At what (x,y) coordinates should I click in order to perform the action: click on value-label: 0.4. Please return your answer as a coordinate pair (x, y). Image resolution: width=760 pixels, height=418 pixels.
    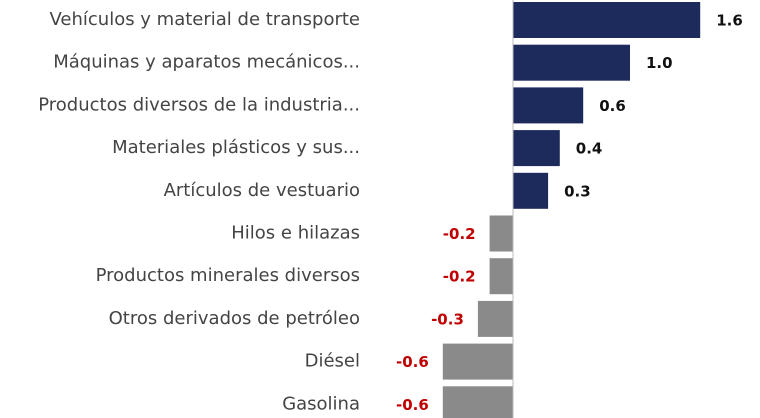
    Looking at the image, I should click on (589, 149).